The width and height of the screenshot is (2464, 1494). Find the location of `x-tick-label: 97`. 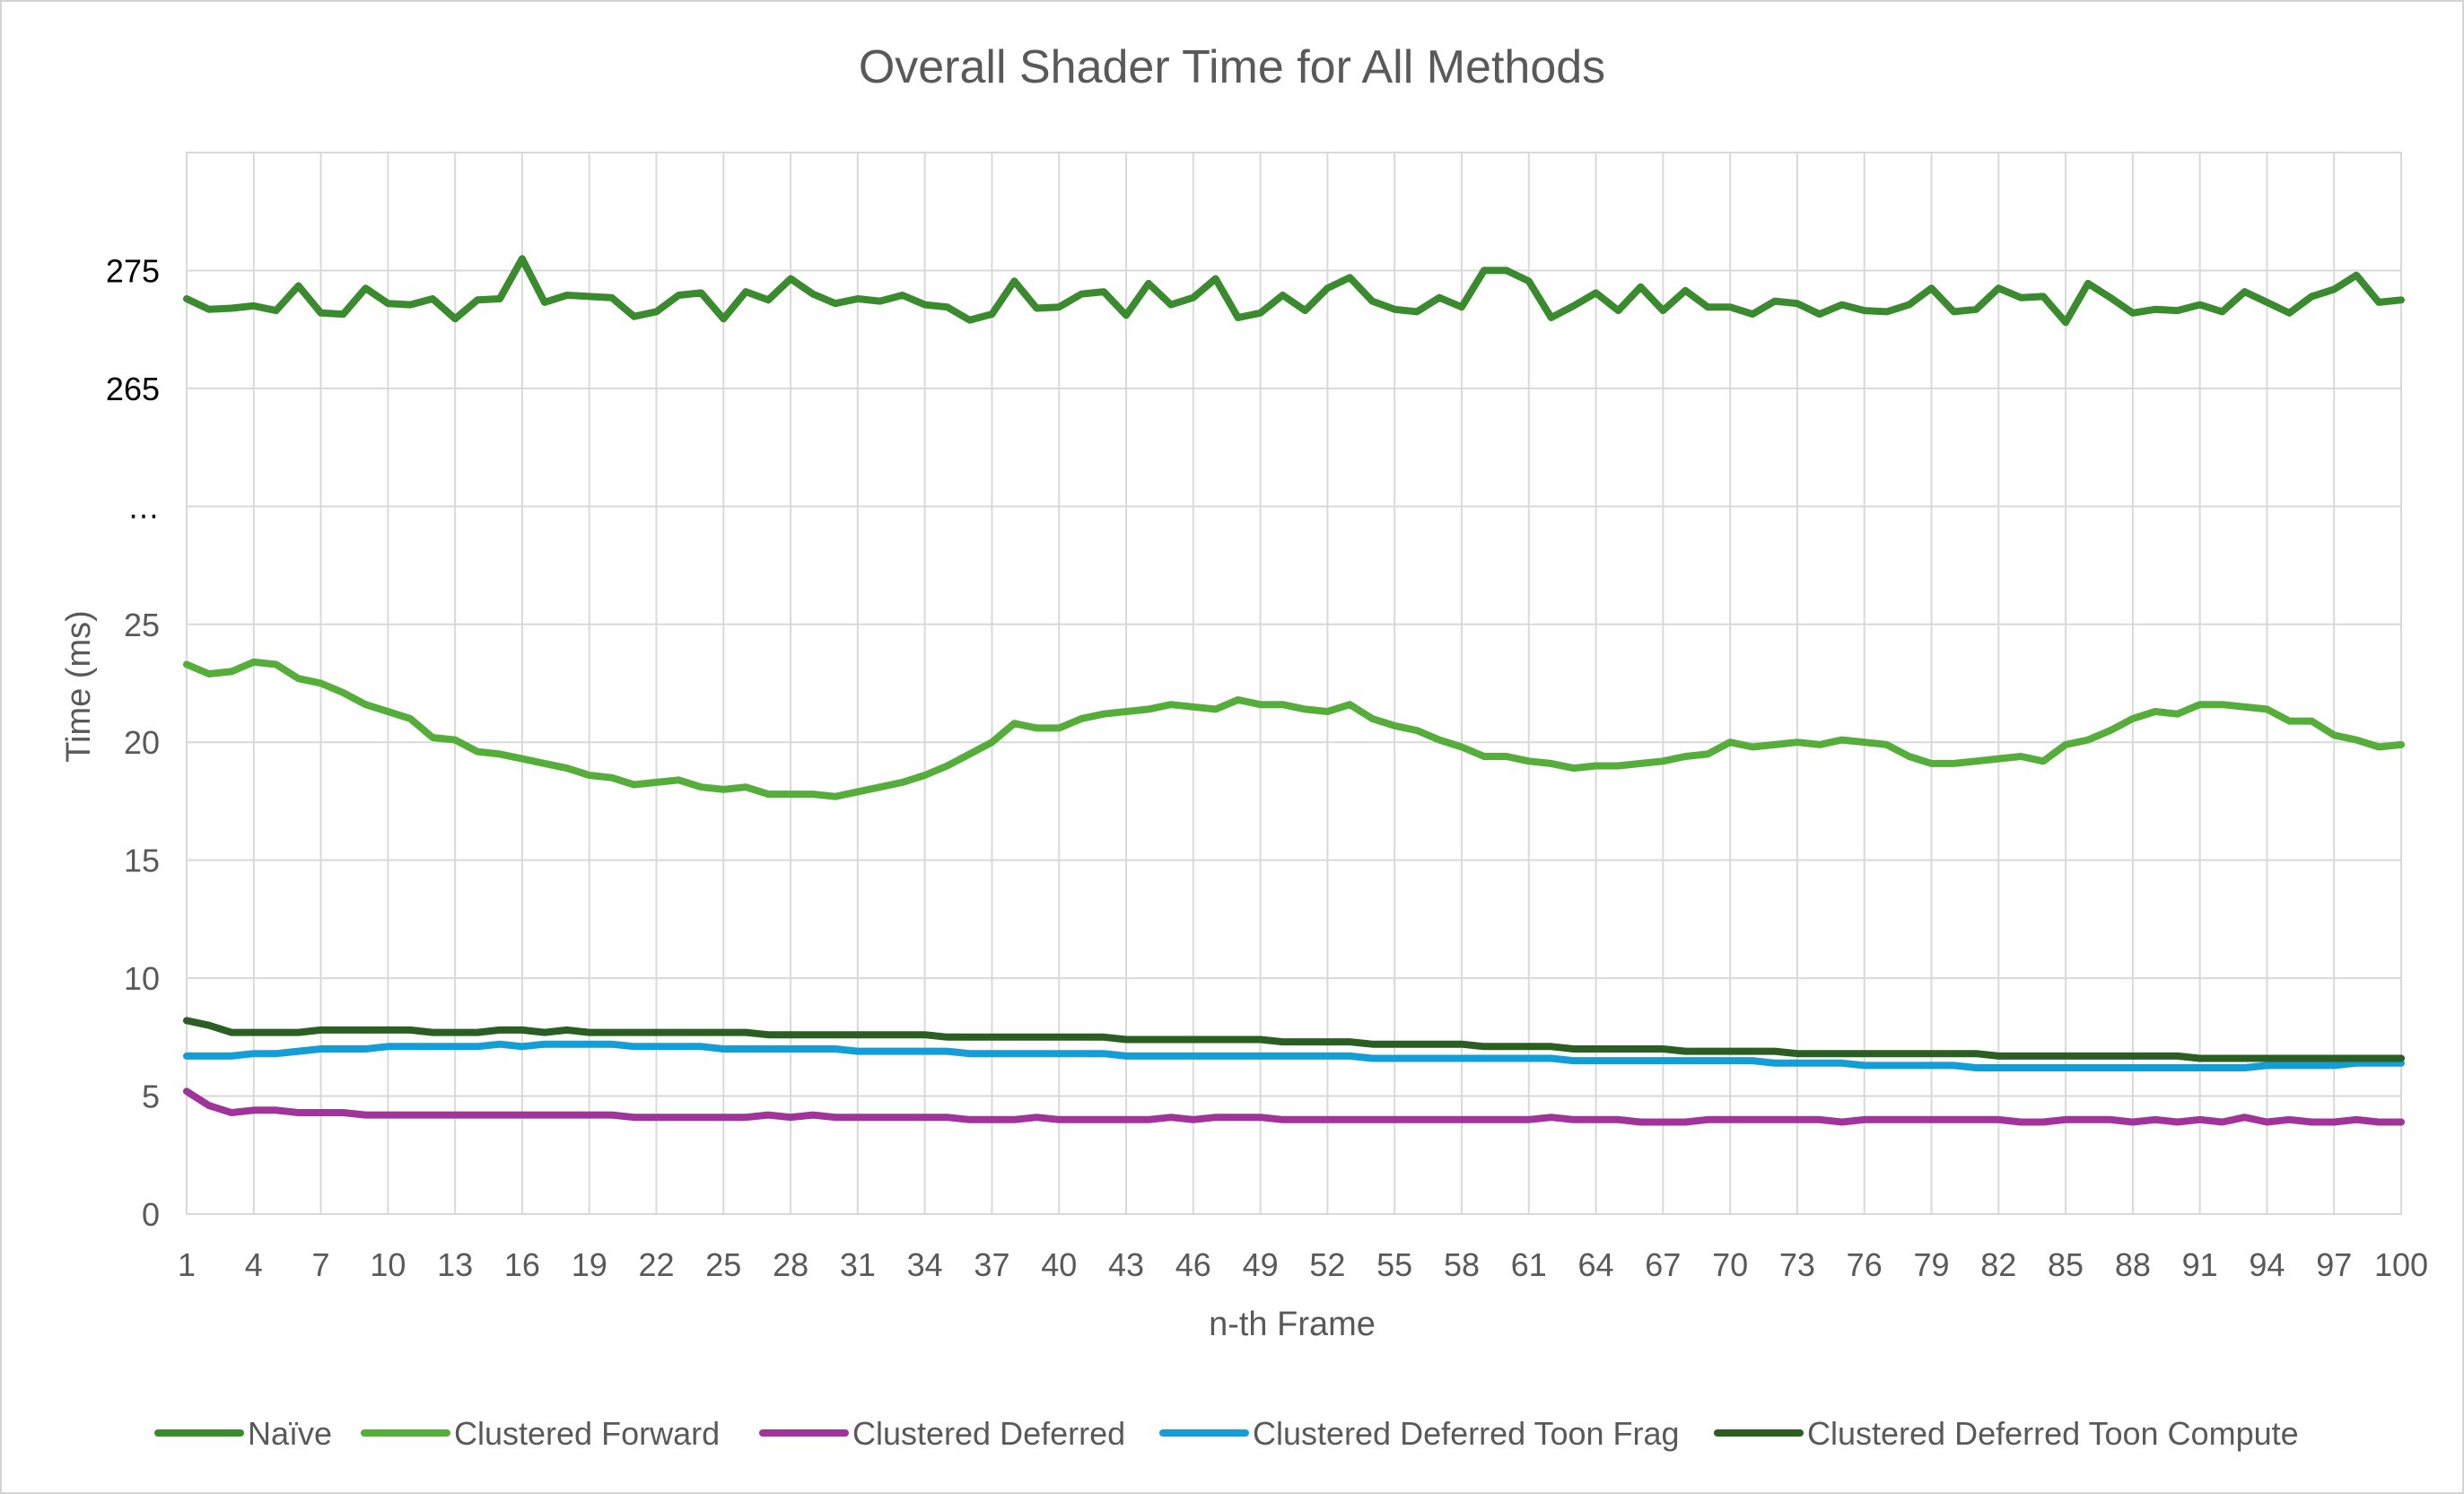

x-tick-label: 97 is located at coordinates (2334, 1265).